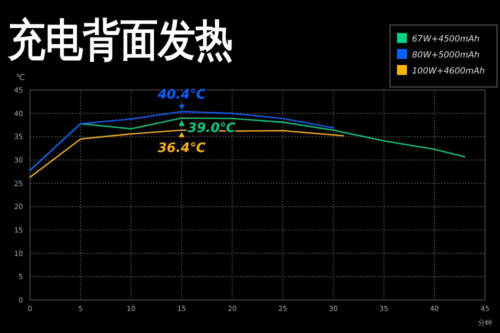  What do you see at coordinates (181, 94) in the screenshot?
I see `annotation: 40.4℃` at bounding box center [181, 94].